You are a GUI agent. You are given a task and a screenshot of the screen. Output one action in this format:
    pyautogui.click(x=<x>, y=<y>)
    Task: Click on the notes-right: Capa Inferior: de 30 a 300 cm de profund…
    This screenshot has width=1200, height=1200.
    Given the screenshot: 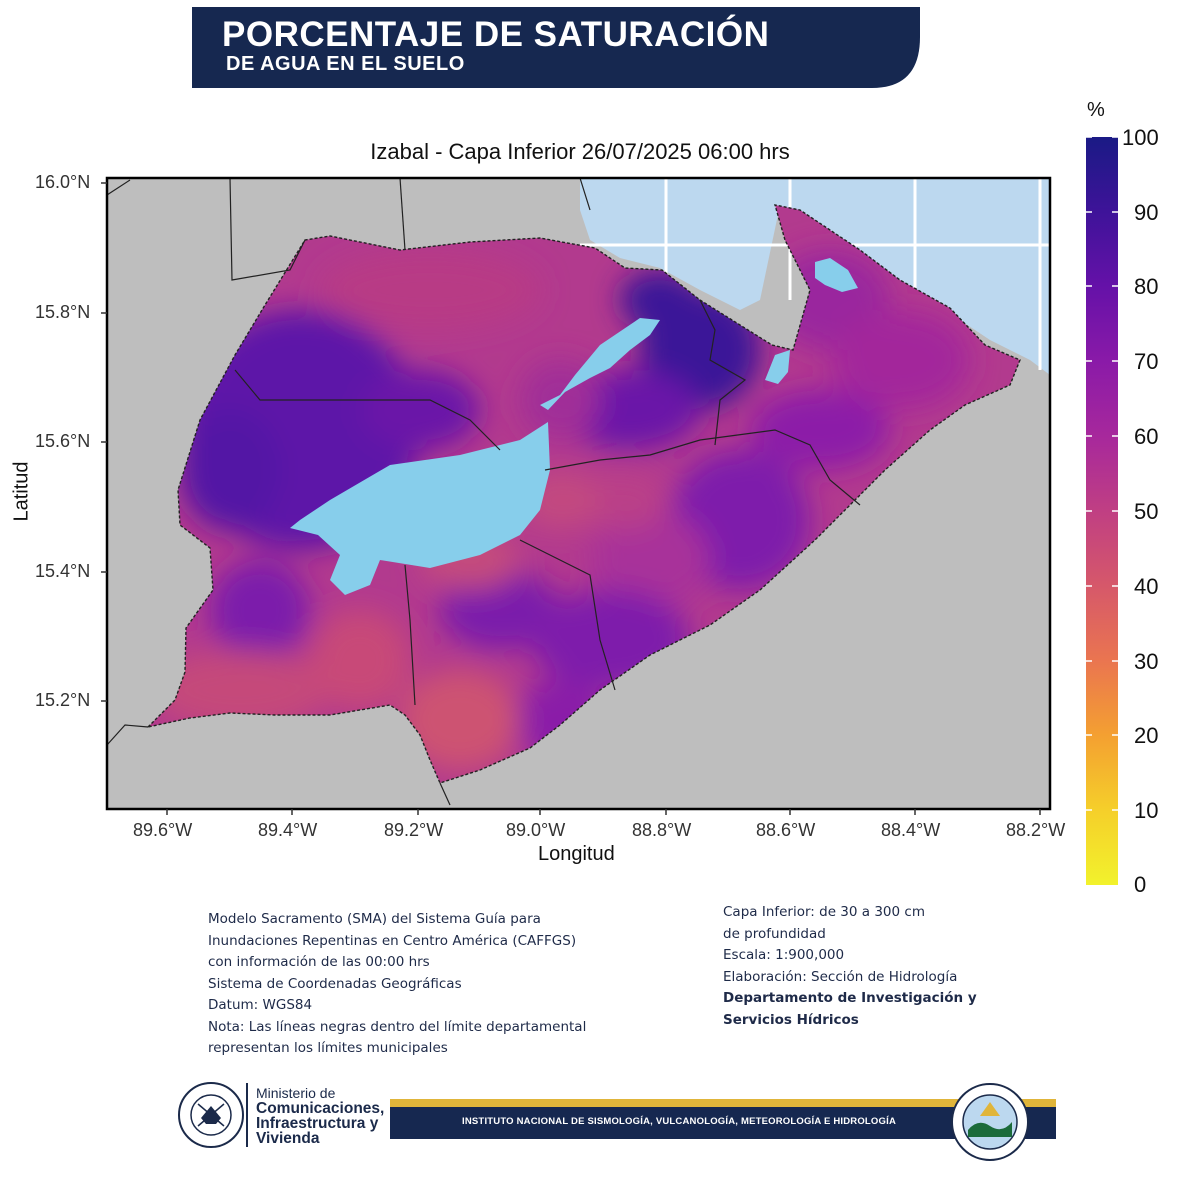 What is the action you would take?
    pyautogui.click(x=850, y=966)
    